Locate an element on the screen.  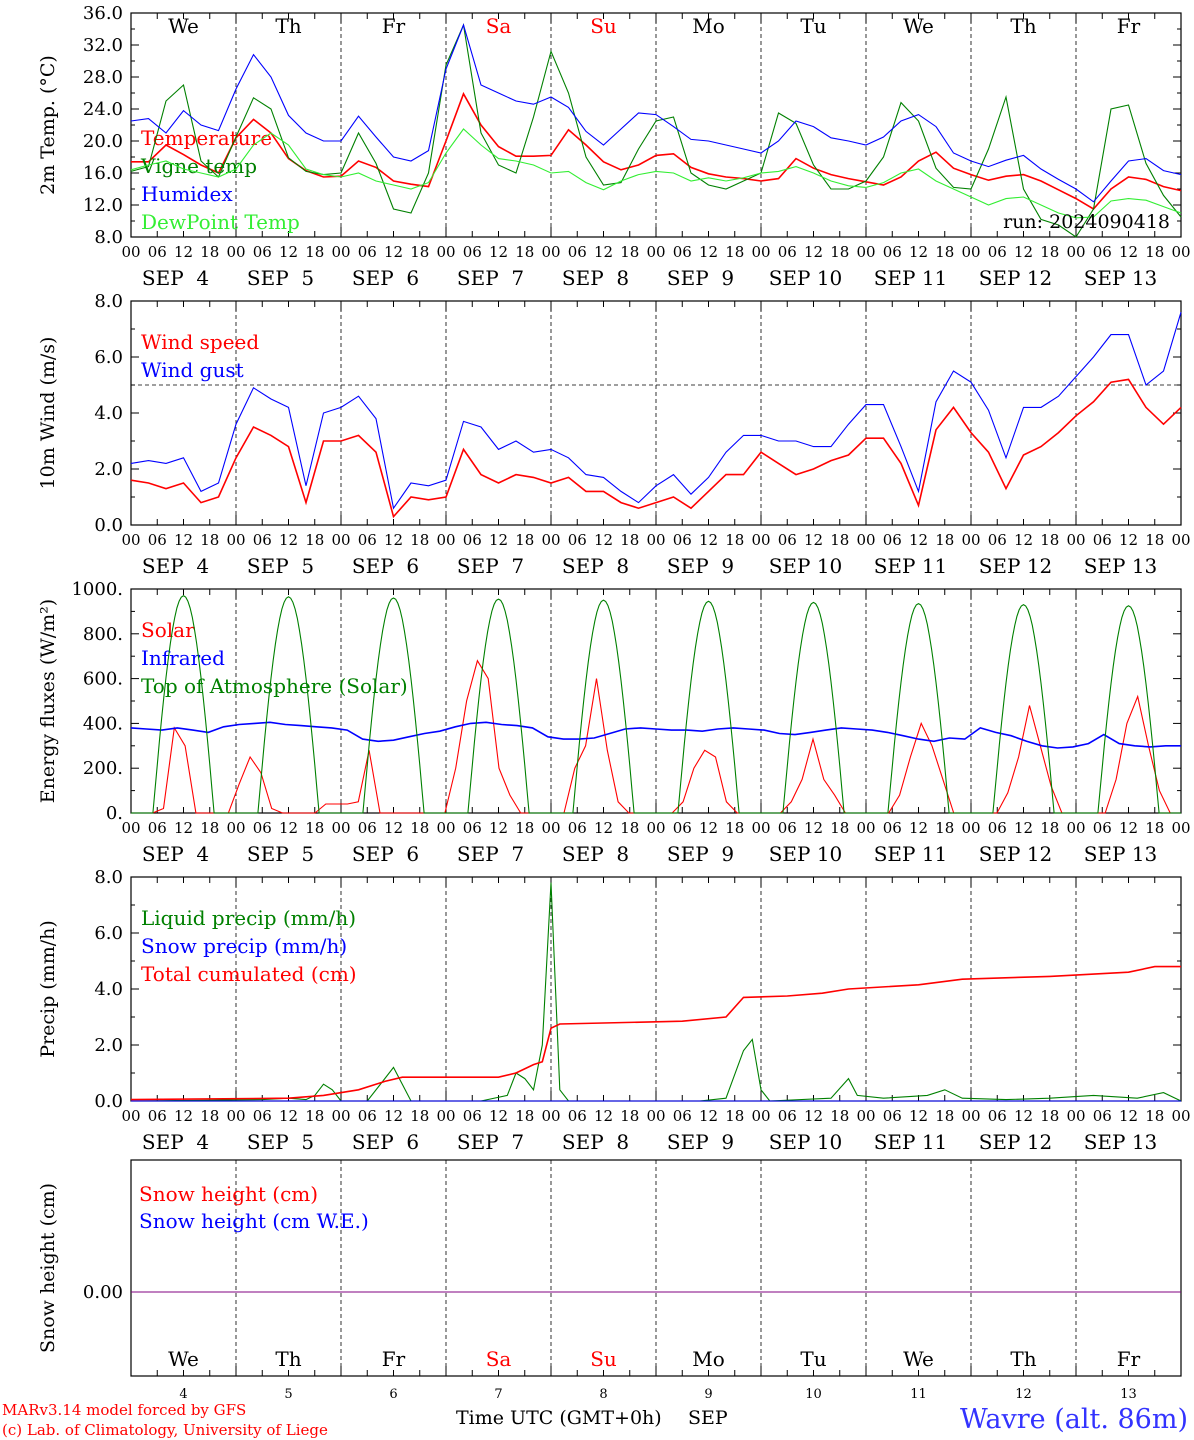
weekday-label: We is located at coordinates (183, 26).